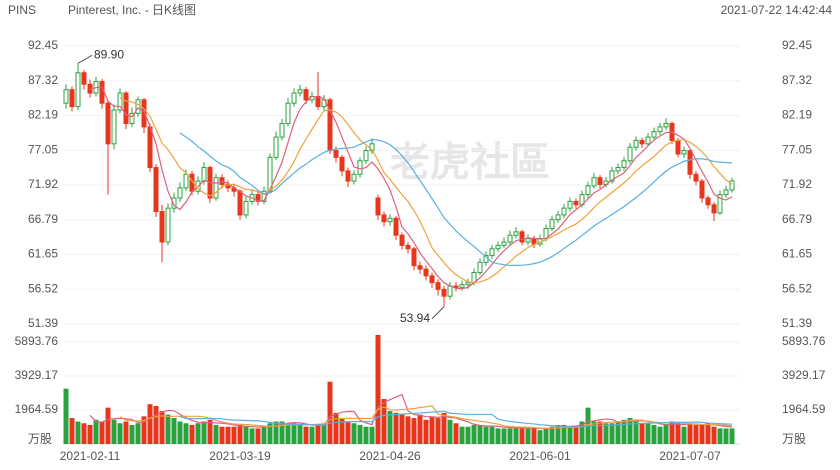  I want to click on y-tick-label: 87.32, so click(43, 80).